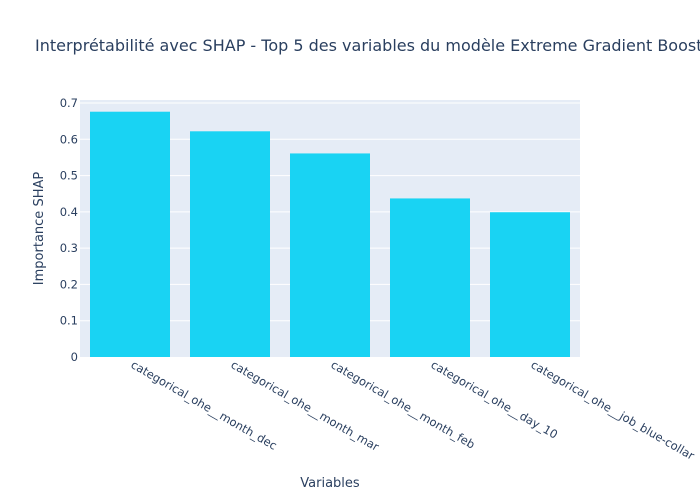  What do you see at coordinates (69, 139) in the screenshot?
I see `y-tick-label: 0.6` at bounding box center [69, 139].